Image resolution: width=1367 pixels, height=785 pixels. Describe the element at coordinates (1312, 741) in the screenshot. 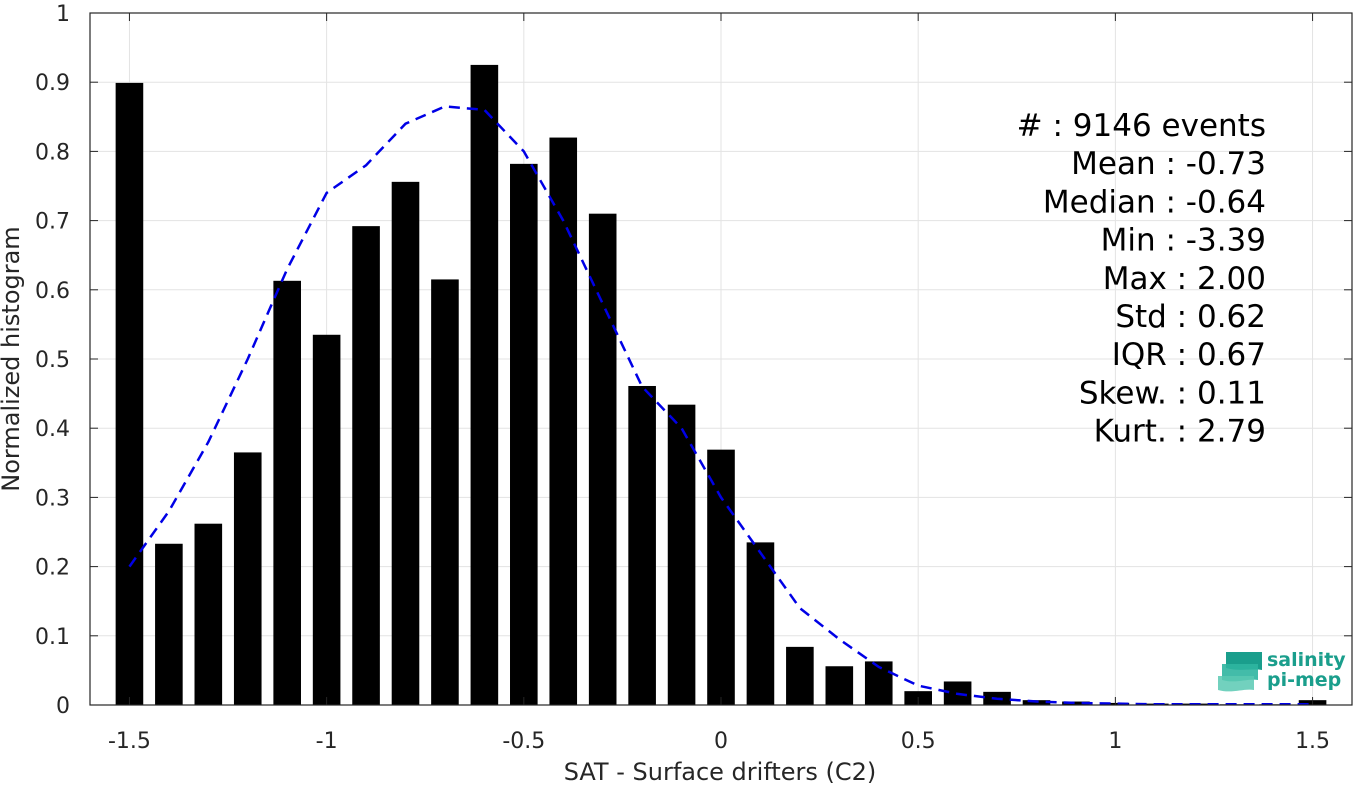

I see `x-tick-label: 1.5` at that location.